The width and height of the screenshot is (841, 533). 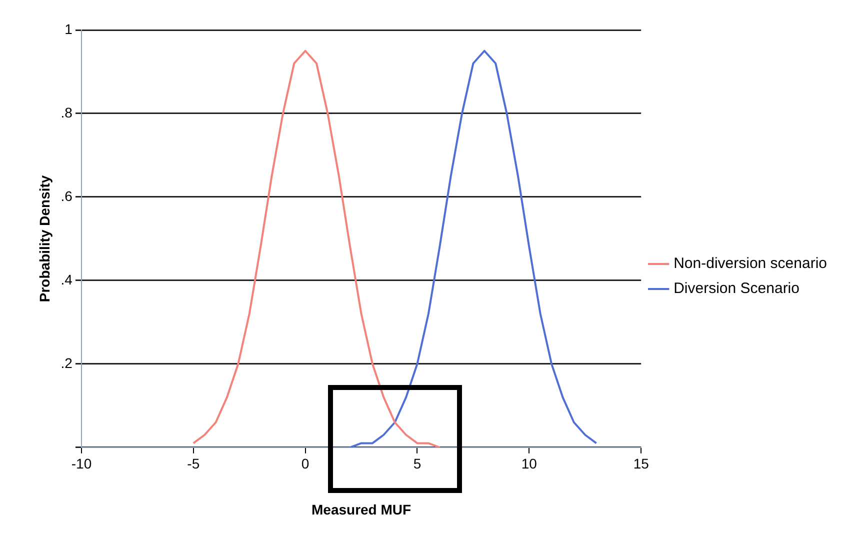 What do you see at coordinates (529, 464) in the screenshot?
I see `x-tick-label: 10` at bounding box center [529, 464].